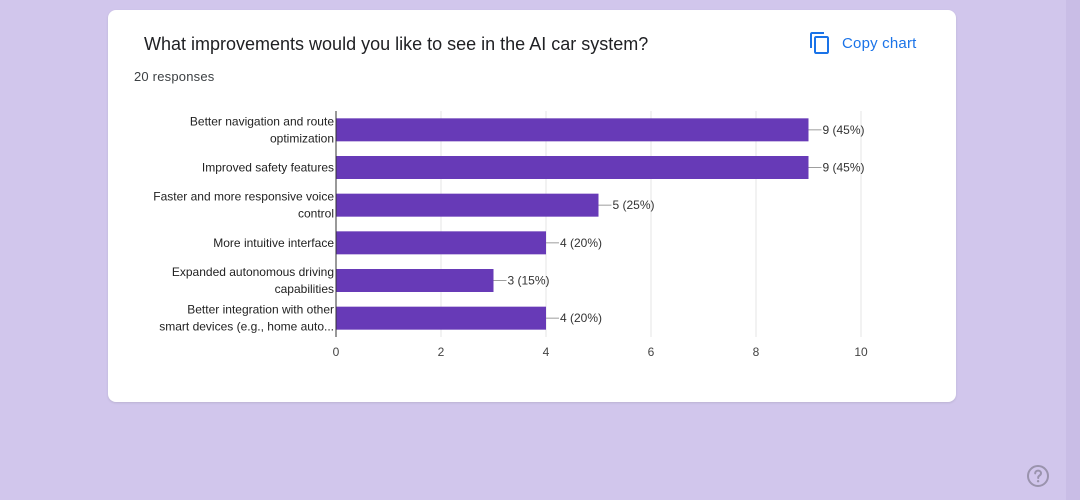  I want to click on x-tick-label: 2, so click(441, 352).